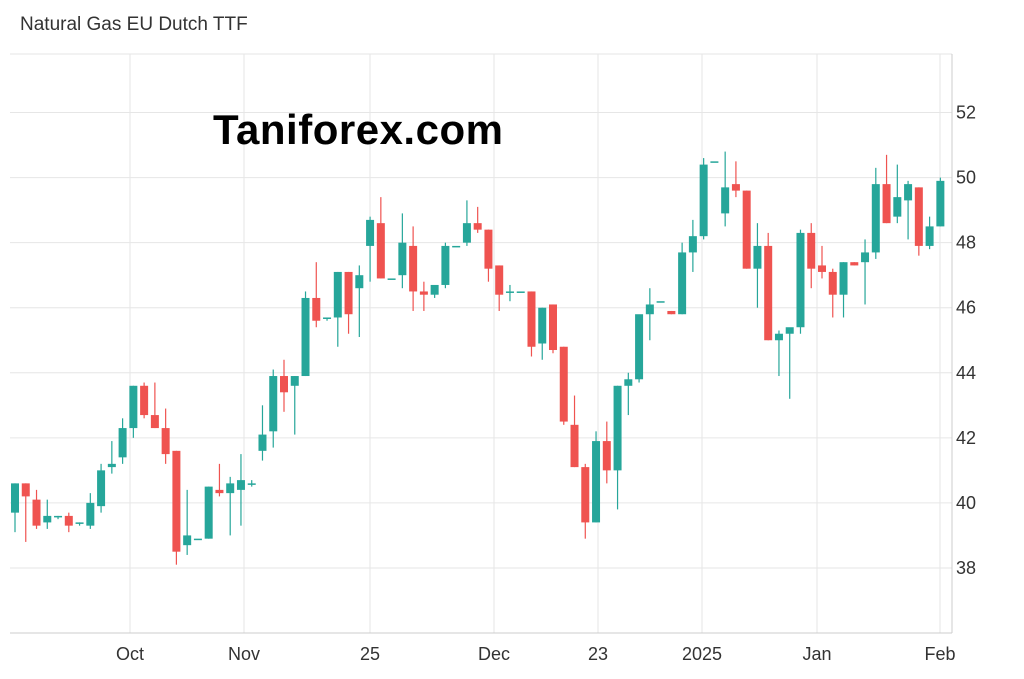 The image size is (1024, 679). I want to click on x-tick-label: Oct, so click(130, 654).